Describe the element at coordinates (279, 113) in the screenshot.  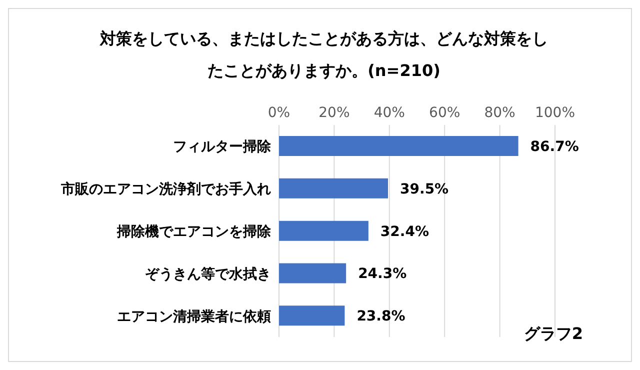
I see `x-tick-label: 0%` at that location.